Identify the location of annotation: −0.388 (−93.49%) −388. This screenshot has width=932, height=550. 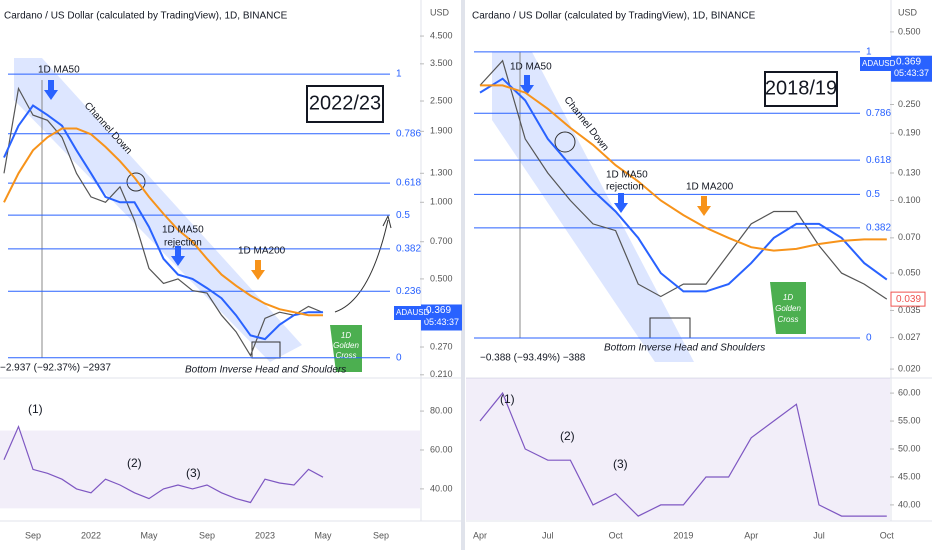
(533, 358).